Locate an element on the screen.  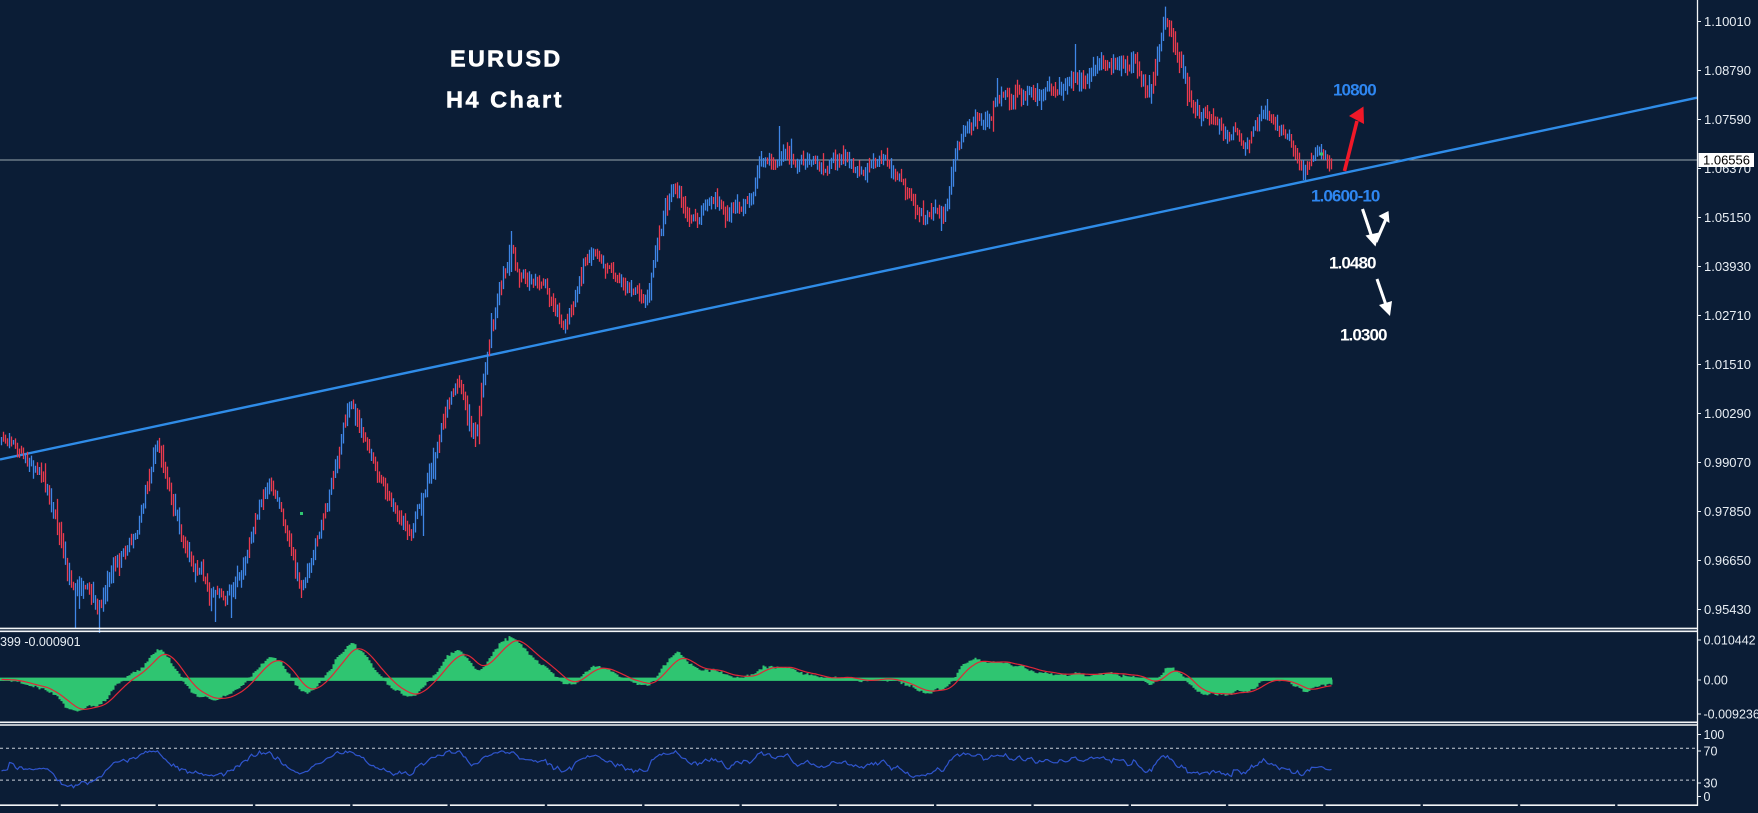
svg-text: 0 is located at coordinates (1707, 797).